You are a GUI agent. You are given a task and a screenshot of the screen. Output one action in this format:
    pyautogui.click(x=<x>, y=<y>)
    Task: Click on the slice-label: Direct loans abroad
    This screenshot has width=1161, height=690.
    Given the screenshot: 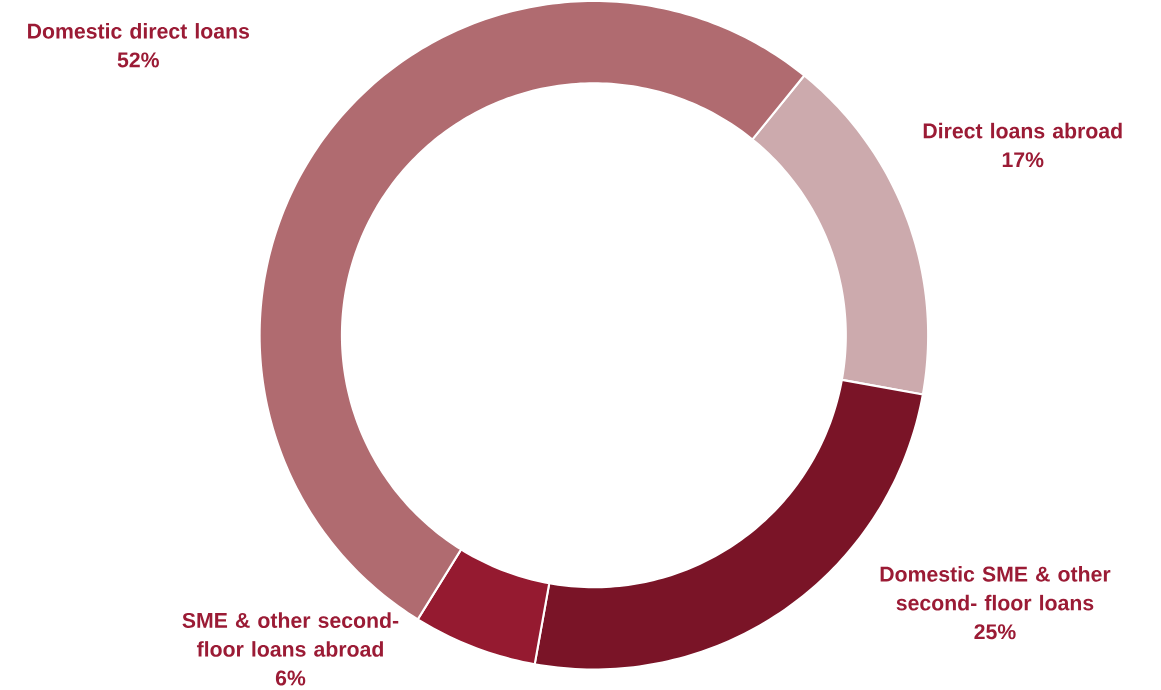 What is the action you would take?
    pyautogui.click(x=1022, y=130)
    